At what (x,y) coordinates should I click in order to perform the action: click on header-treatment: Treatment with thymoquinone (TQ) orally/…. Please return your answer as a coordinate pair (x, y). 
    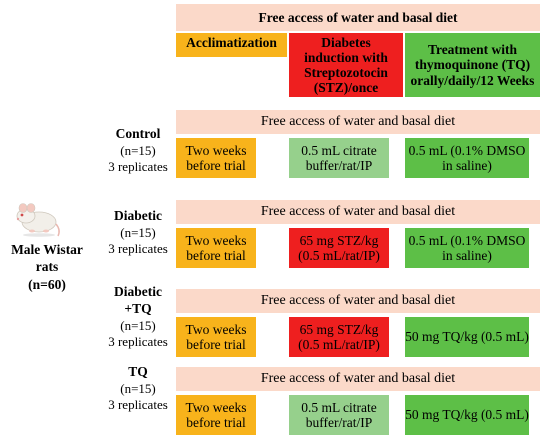
    Looking at the image, I should click on (472, 65).